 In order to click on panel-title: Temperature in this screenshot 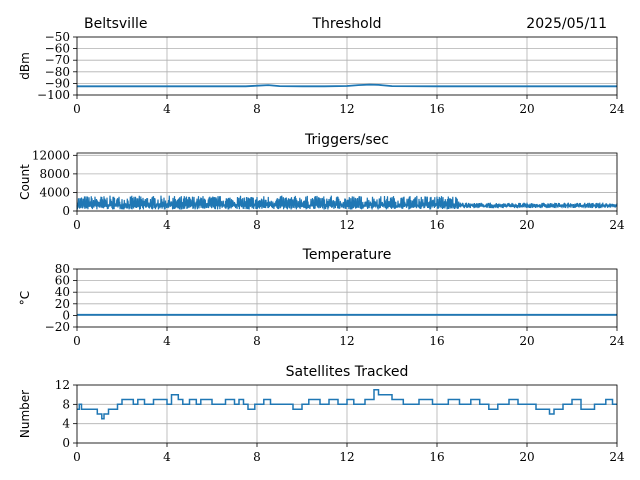, I will do `click(347, 255)`.